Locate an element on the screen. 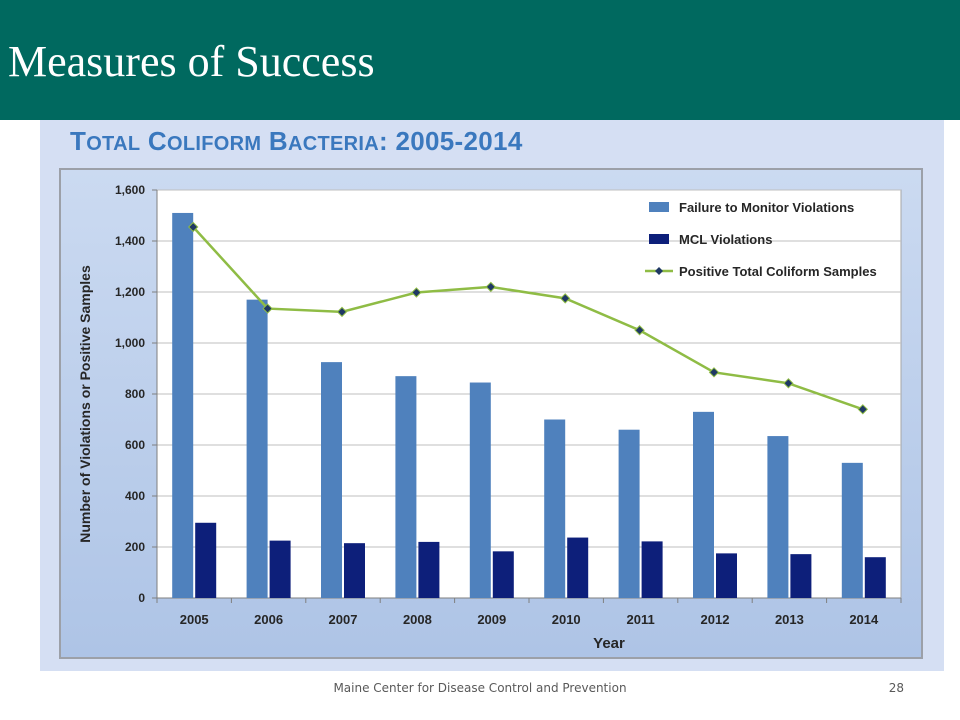 The image size is (960, 720). x-tick-label: 2006 is located at coordinates (268, 619).